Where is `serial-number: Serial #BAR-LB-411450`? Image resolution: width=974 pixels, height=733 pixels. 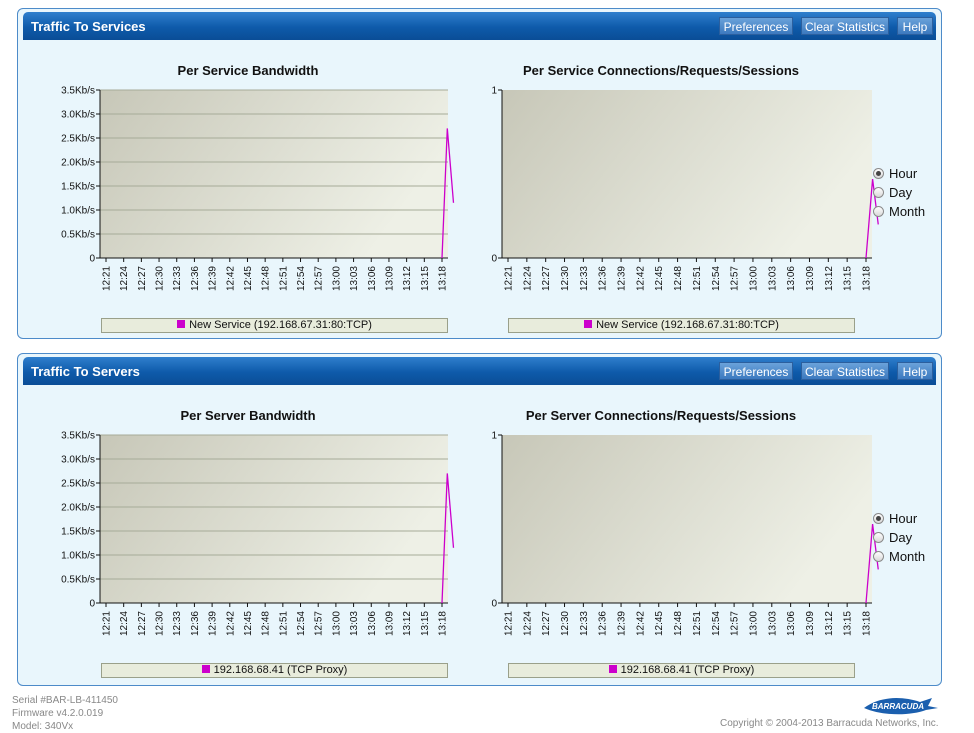
serial-number: Serial #BAR-LB-411450 is located at coordinates (65, 700).